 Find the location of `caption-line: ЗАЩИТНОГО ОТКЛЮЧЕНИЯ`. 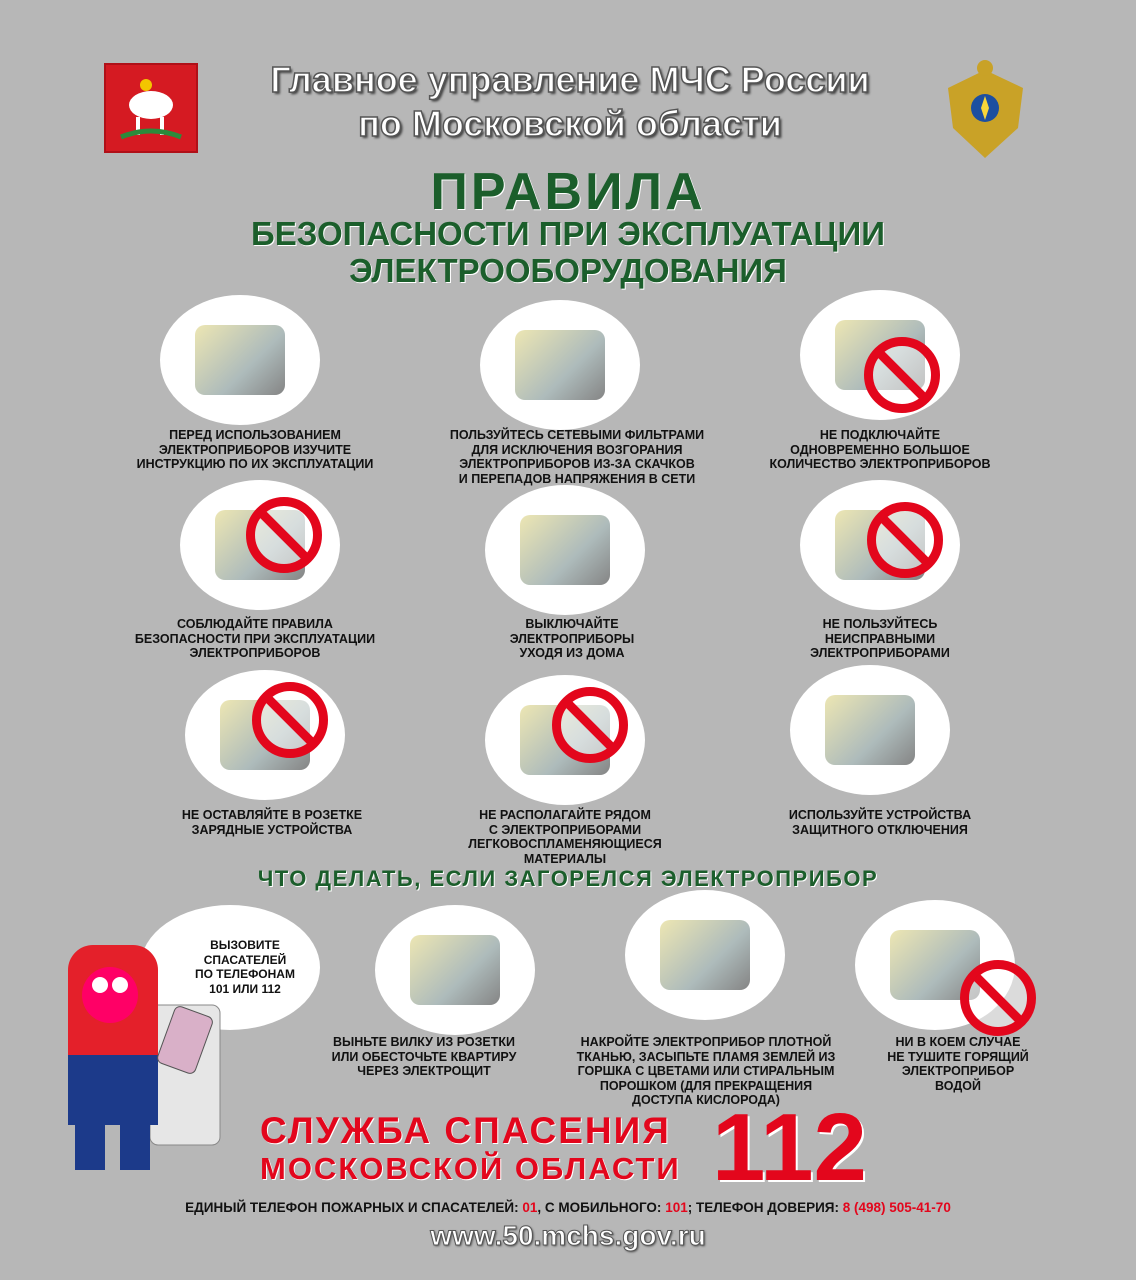

caption-line: ЗАЩИТНОГО ОТКЛЮЧЕНИЯ is located at coordinates (880, 829).